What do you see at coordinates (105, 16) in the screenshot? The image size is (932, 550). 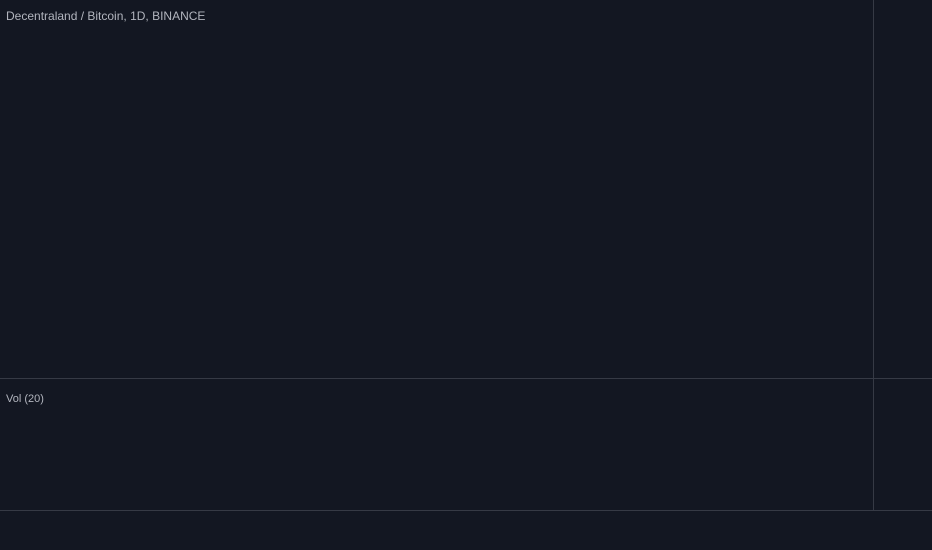 I see `chart-title: Decentraland / Bitcoin, 1D, BINANCE` at bounding box center [105, 16].